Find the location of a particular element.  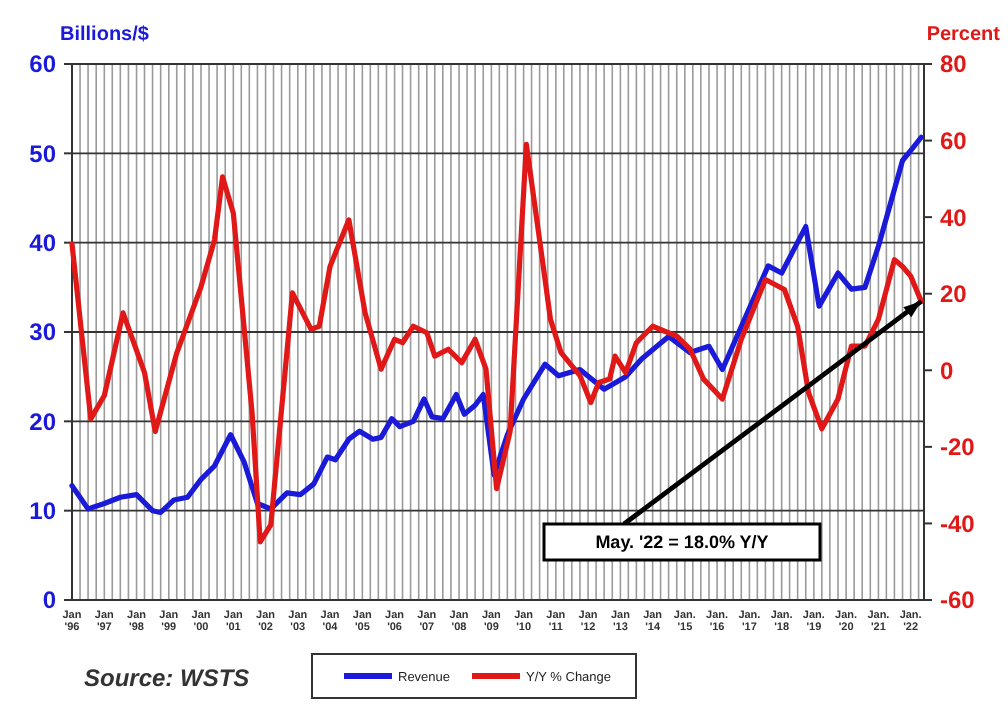

y2-tick-label: 60 is located at coordinates (954, 140).